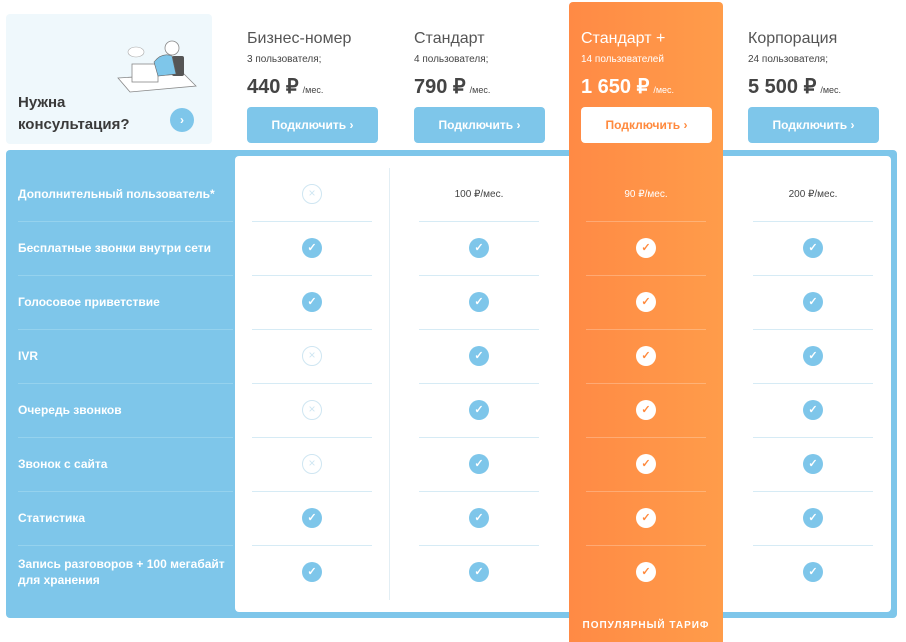 This screenshot has height=642, width=906. What do you see at coordinates (623, 38) in the screenshot?
I see `plan-name: Стандарт +` at bounding box center [623, 38].